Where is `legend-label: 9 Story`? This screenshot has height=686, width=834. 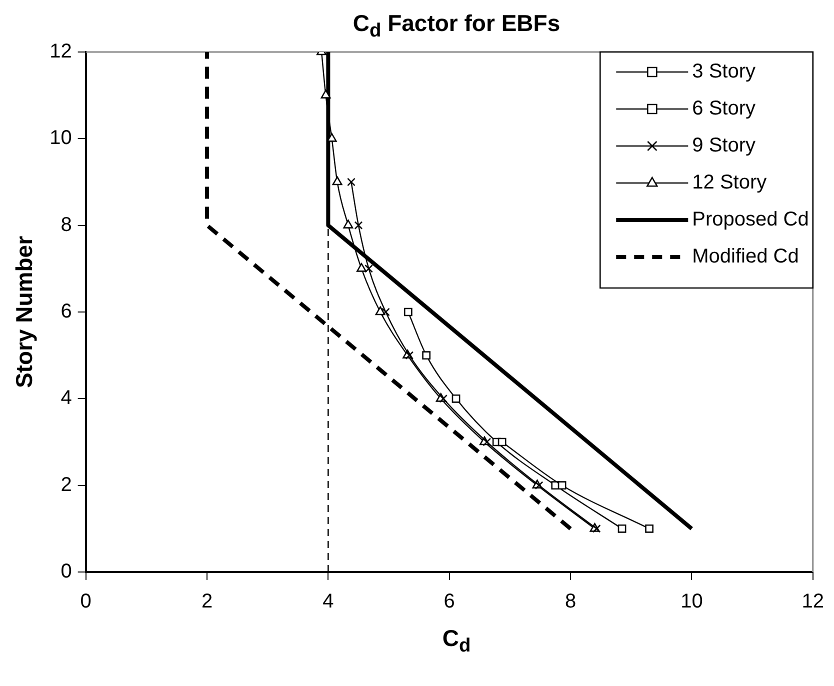 legend-label: 9 Story is located at coordinates (724, 145).